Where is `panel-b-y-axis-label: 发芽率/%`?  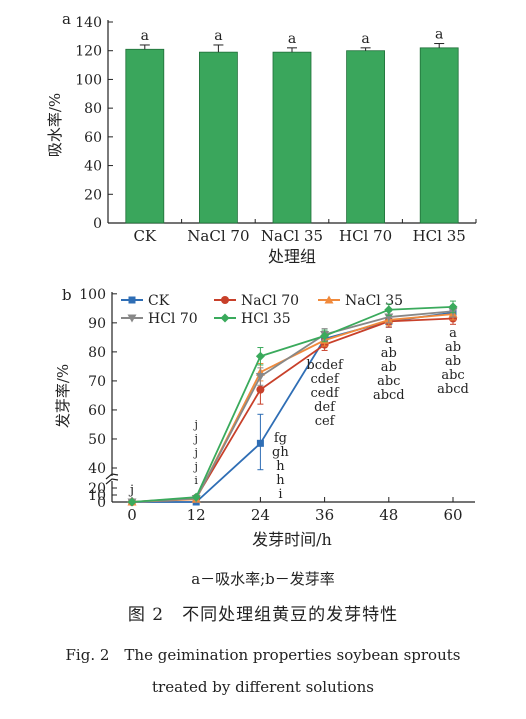 panel-b-y-axis-label: 发芽率/% is located at coordinates (63, 396).